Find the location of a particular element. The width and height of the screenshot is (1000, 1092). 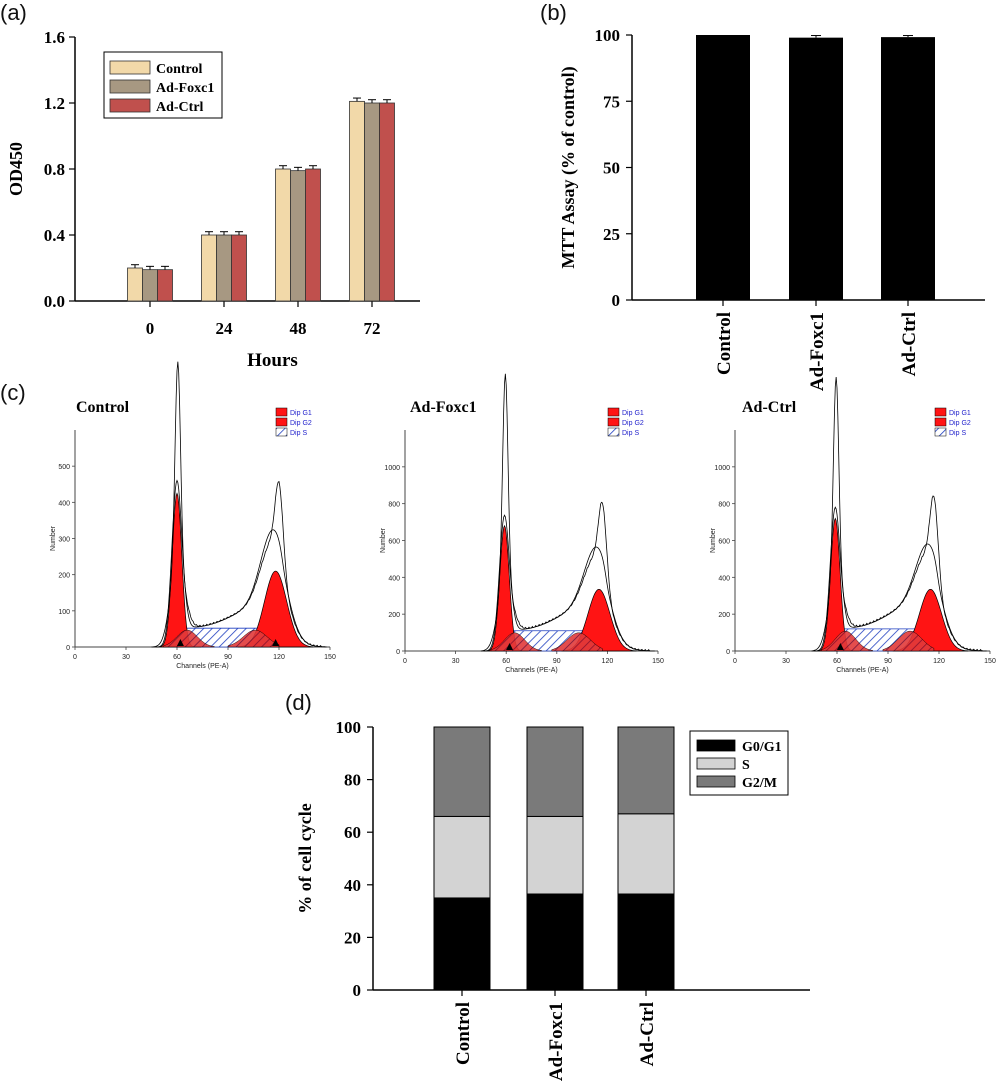

d-y-tick-label: 60 is located at coordinates (352, 832).